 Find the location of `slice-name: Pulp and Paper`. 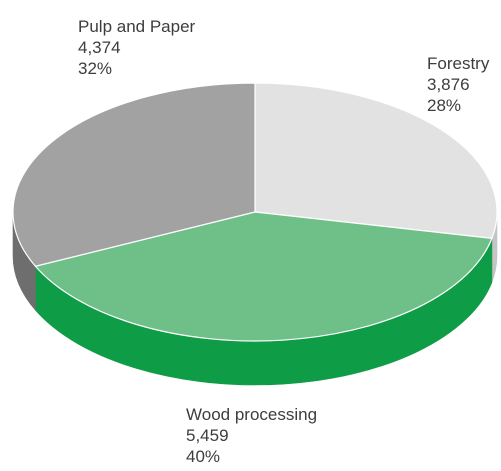

slice-name: Pulp and Paper is located at coordinates (137, 26).